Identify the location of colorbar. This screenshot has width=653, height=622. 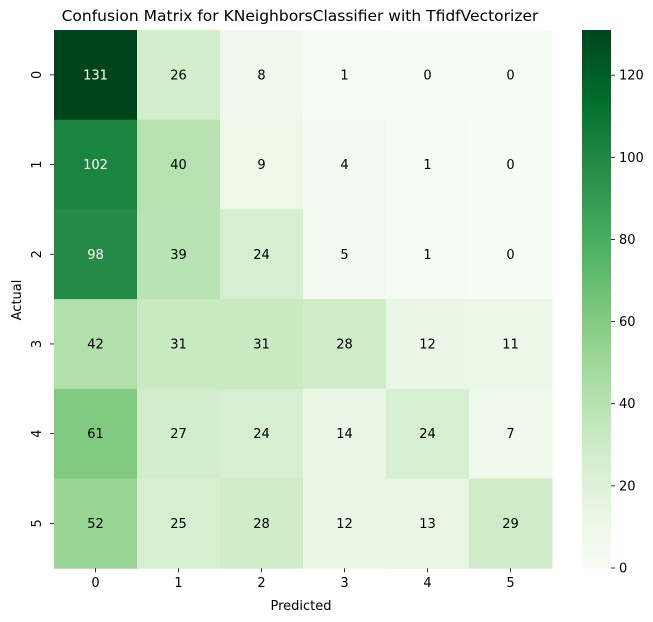
(596, 299).